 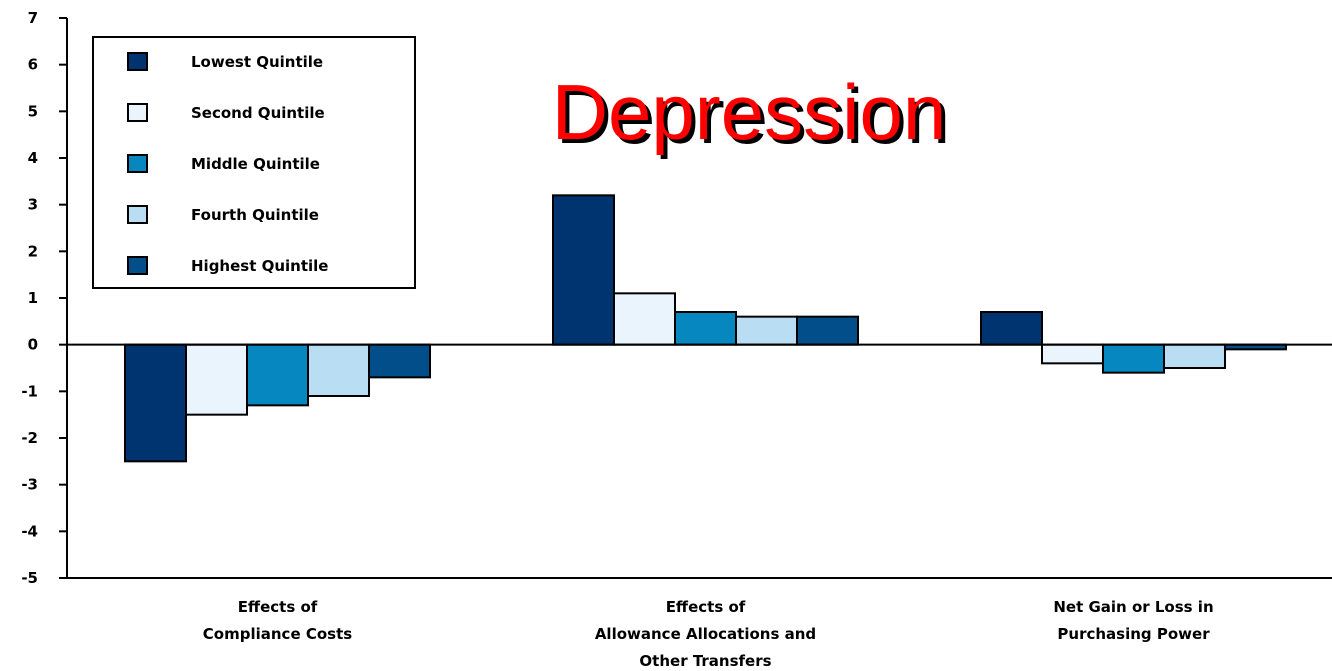 What do you see at coordinates (33, 251) in the screenshot?
I see `y-tick-label: 2` at bounding box center [33, 251].